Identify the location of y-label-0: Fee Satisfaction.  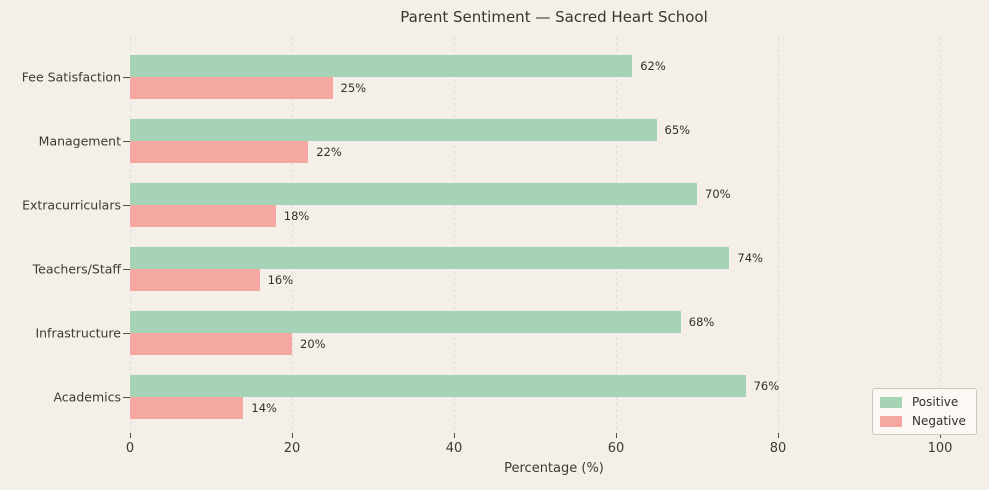
(71, 76).